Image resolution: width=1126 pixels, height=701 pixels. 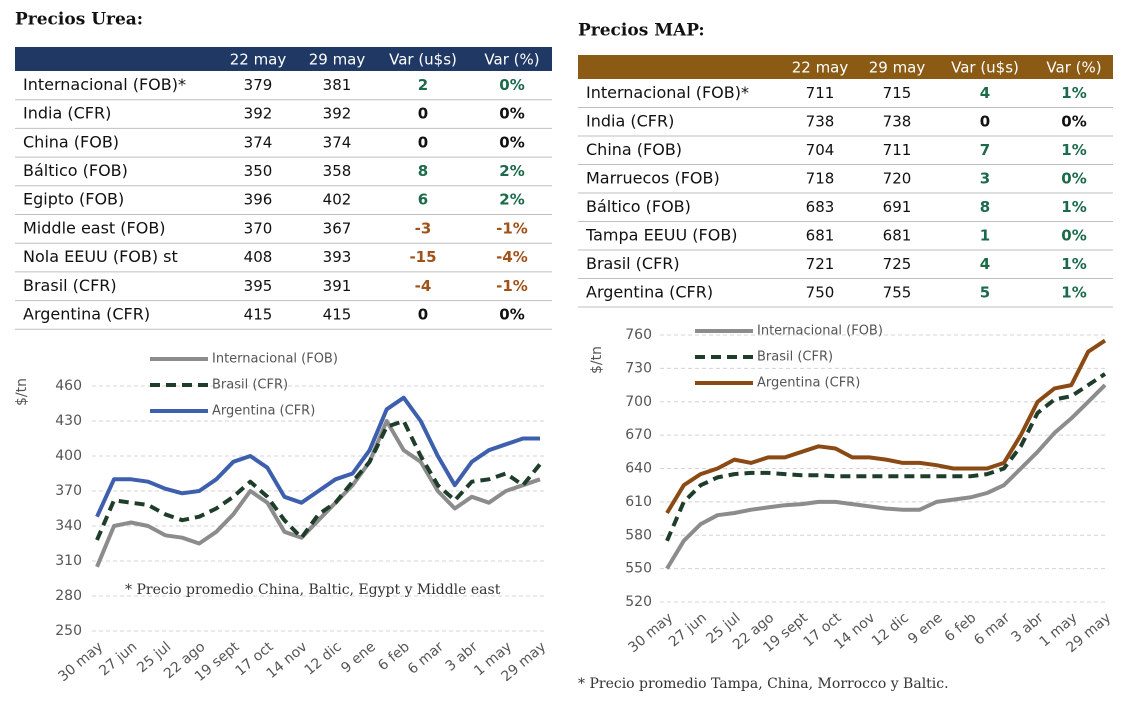 I want to click on cell: 3, so click(x=985, y=178).